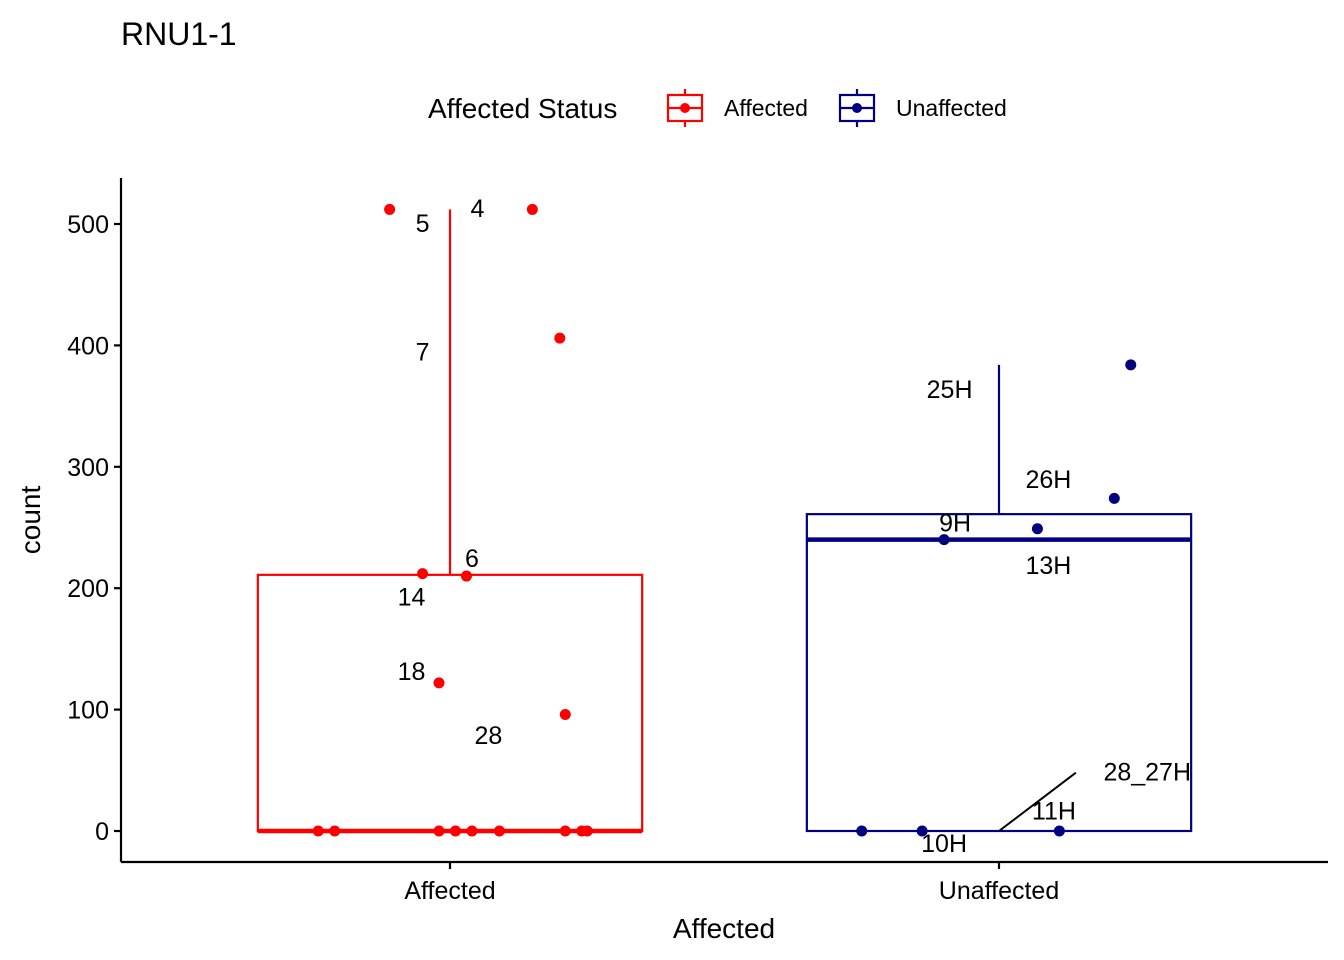 The height and width of the screenshot is (960, 1344). I want to click on point-label: 4, so click(477, 209).